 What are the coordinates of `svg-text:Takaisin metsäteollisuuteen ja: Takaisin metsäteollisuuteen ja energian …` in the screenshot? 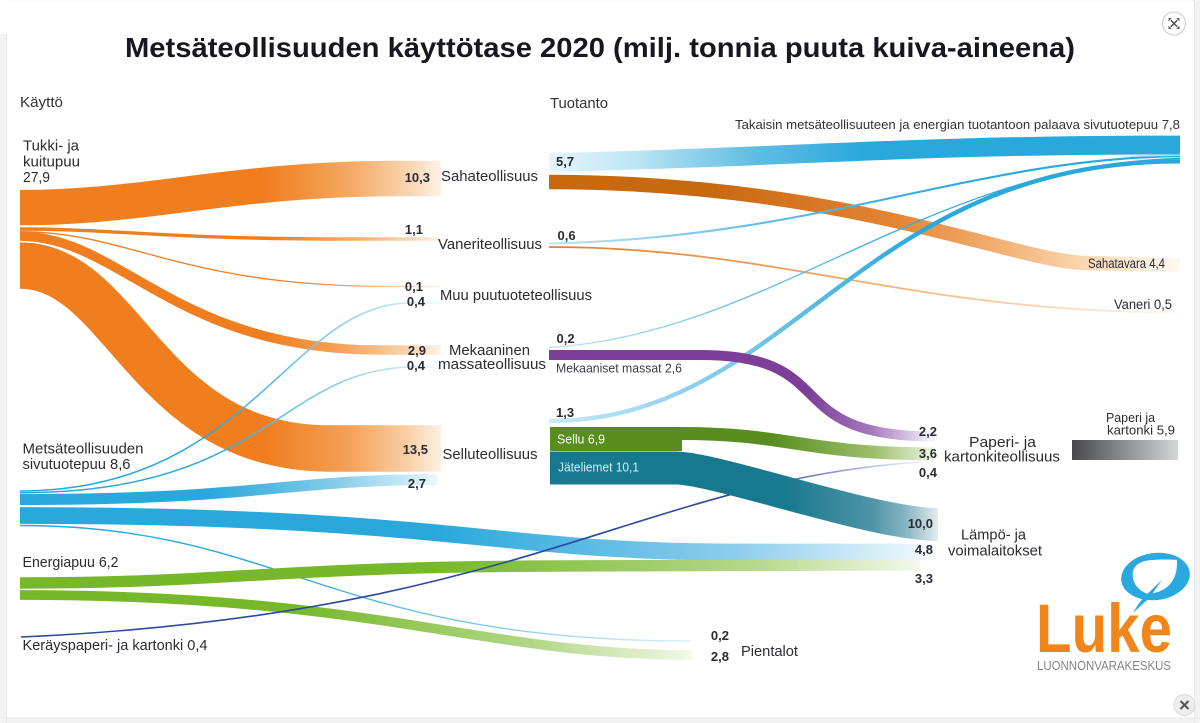 It's located at (957, 125).